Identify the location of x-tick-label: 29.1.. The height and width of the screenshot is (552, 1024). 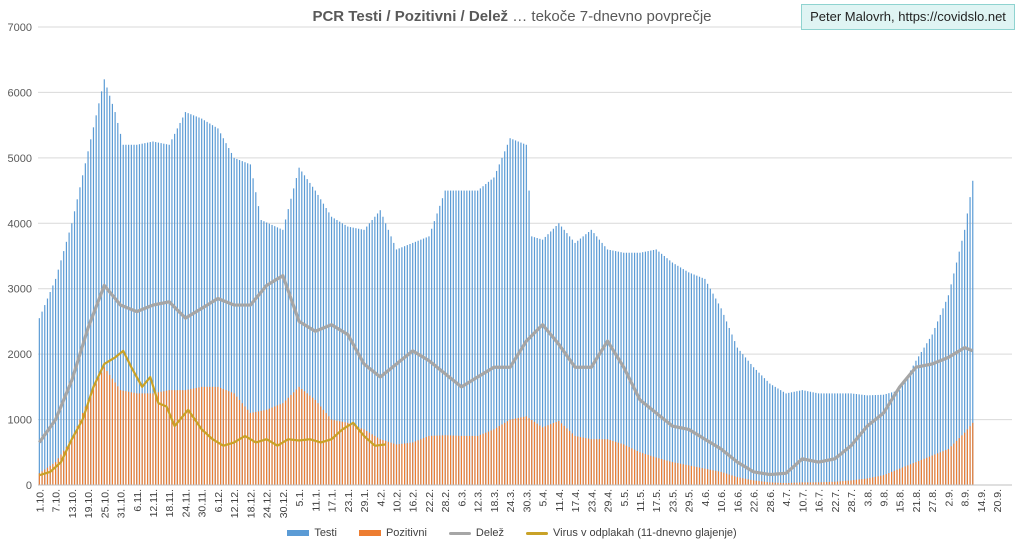
(365, 500).